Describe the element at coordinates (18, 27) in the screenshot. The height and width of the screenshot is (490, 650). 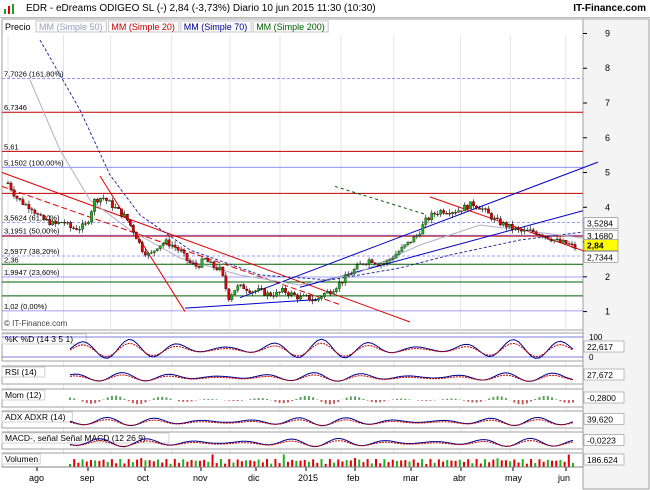
I see `price-panel-label: Precio` at that location.